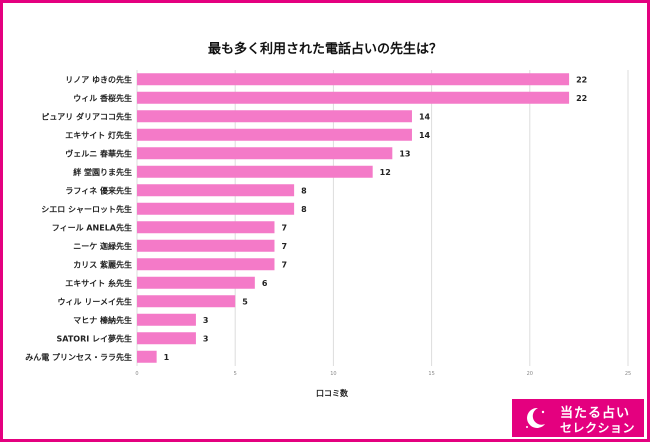  Describe the element at coordinates (265, 283) in the screenshot. I see `value-label: 6` at that location.